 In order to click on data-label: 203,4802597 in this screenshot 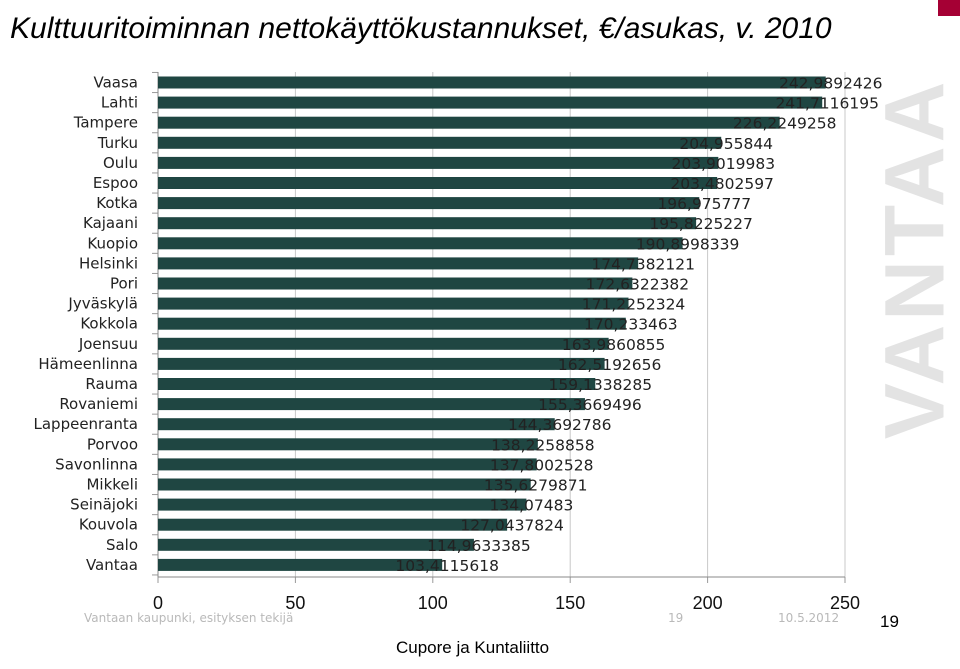, I will do `click(722, 184)`.